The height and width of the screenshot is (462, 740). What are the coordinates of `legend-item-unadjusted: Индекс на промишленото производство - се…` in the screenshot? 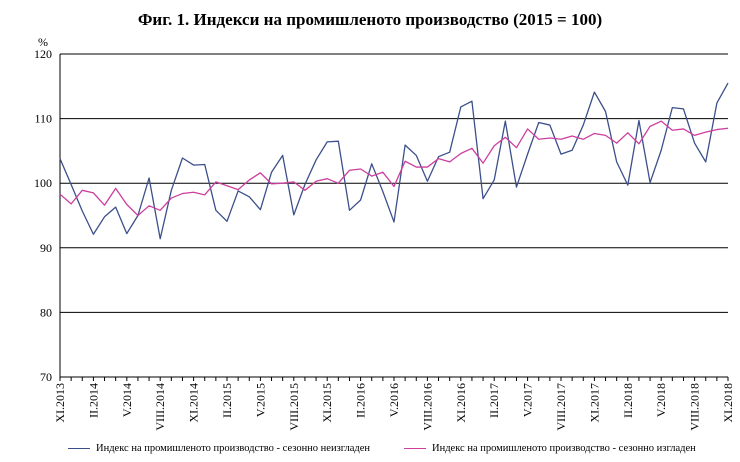 It's located at (219, 448).